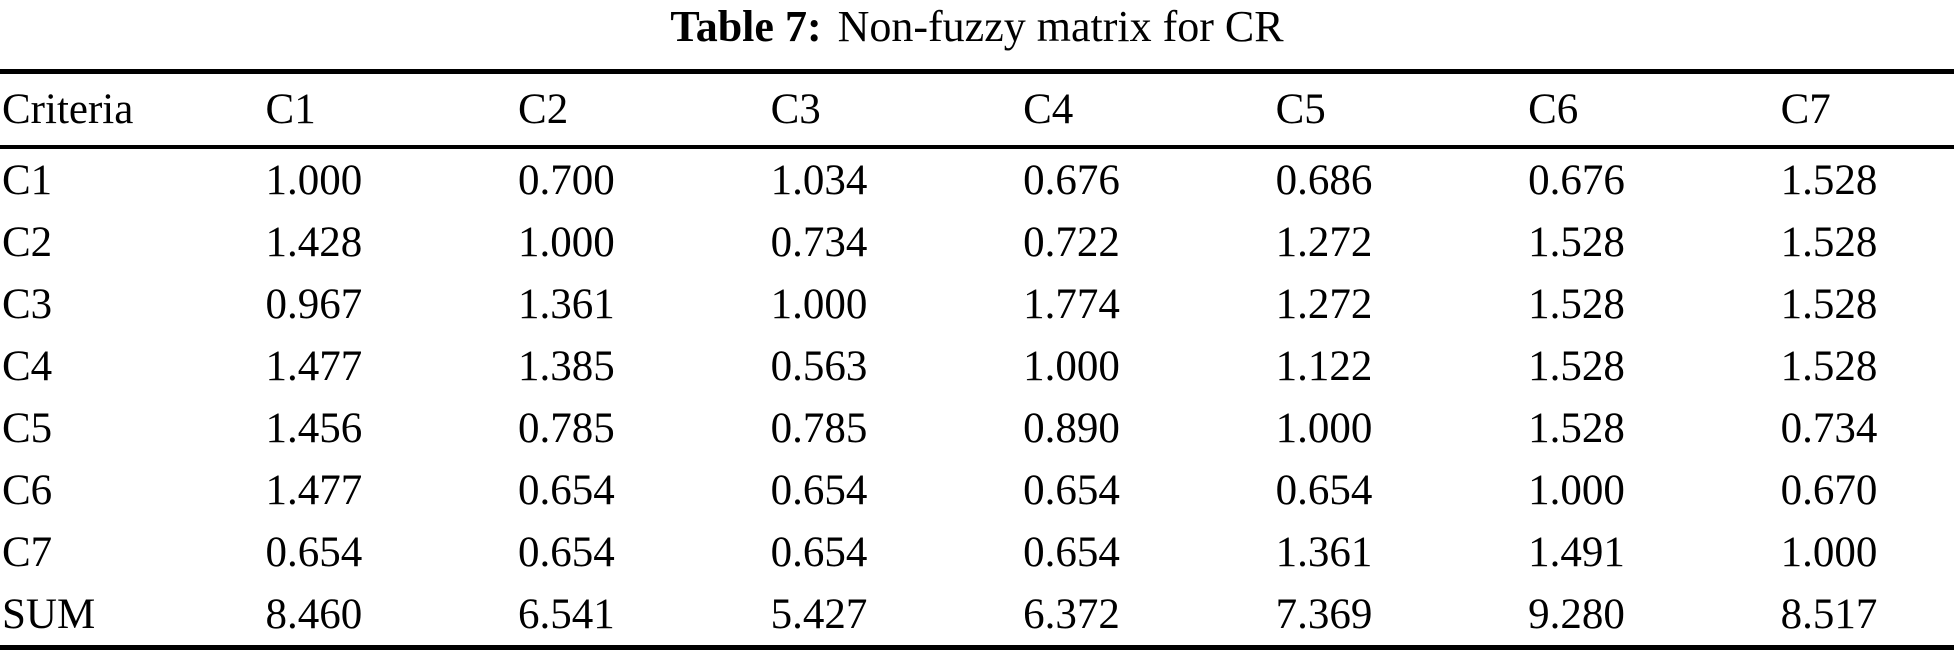 The height and width of the screenshot is (658, 1954). What do you see at coordinates (1324, 614) in the screenshot?
I see `cell: 7.369` at bounding box center [1324, 614].